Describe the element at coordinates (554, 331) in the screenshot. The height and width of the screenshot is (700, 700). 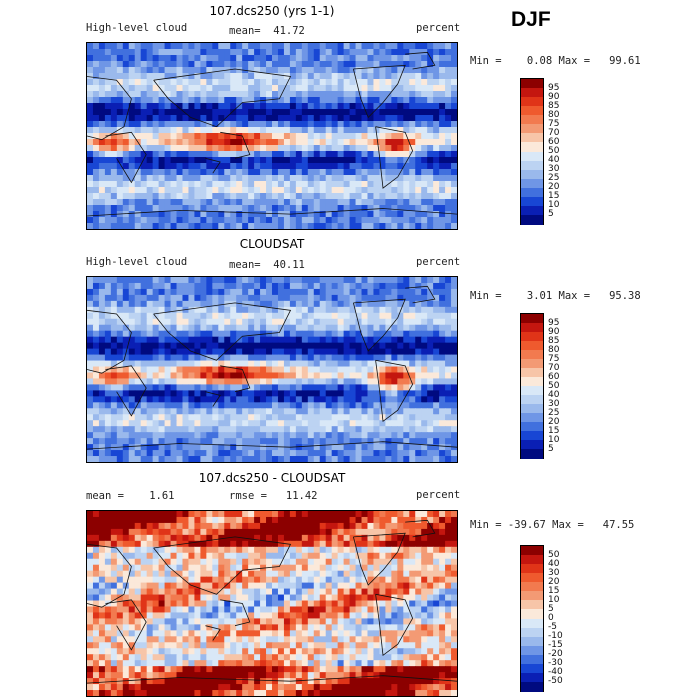
I see `colorbar-label: 90` at that location.